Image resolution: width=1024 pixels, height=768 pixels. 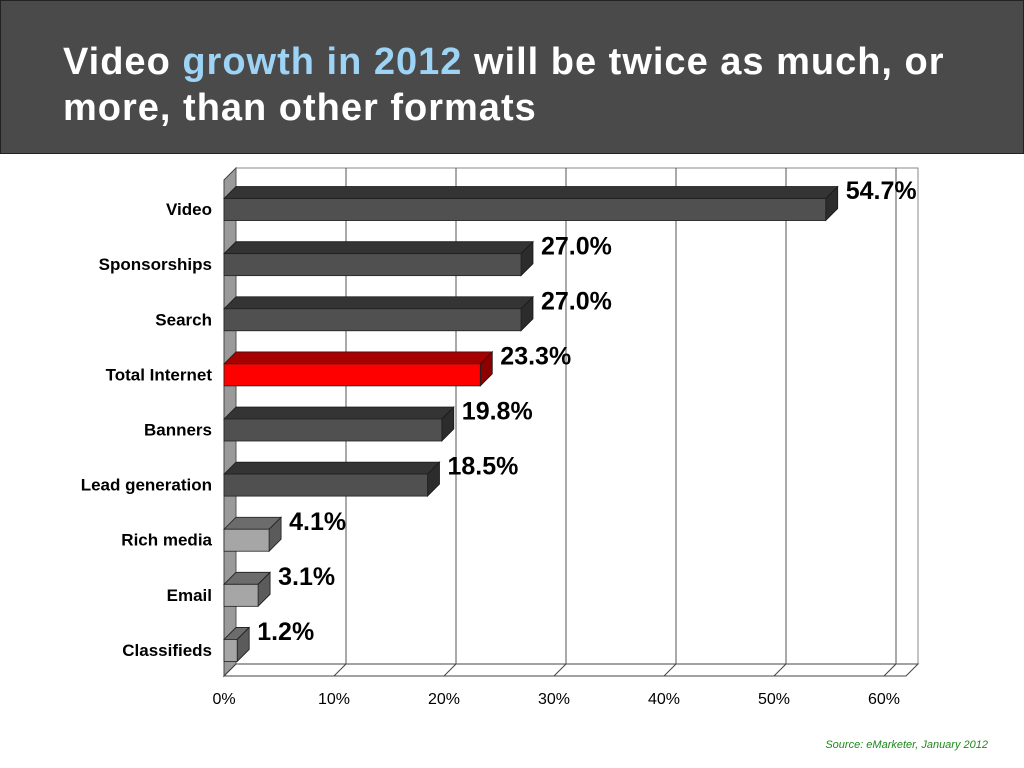 I want to click on category-label: Video, so click(x=189, y=209).